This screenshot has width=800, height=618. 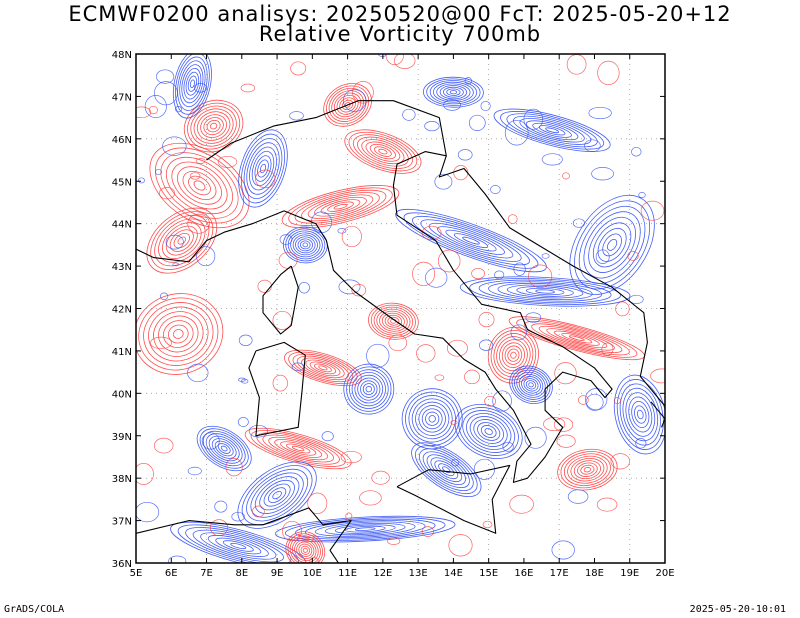 What do you see at coordinates (523, 573) in the screenshot?
I see `lon-tick-label: 16E` at bounding box center [523, 573].